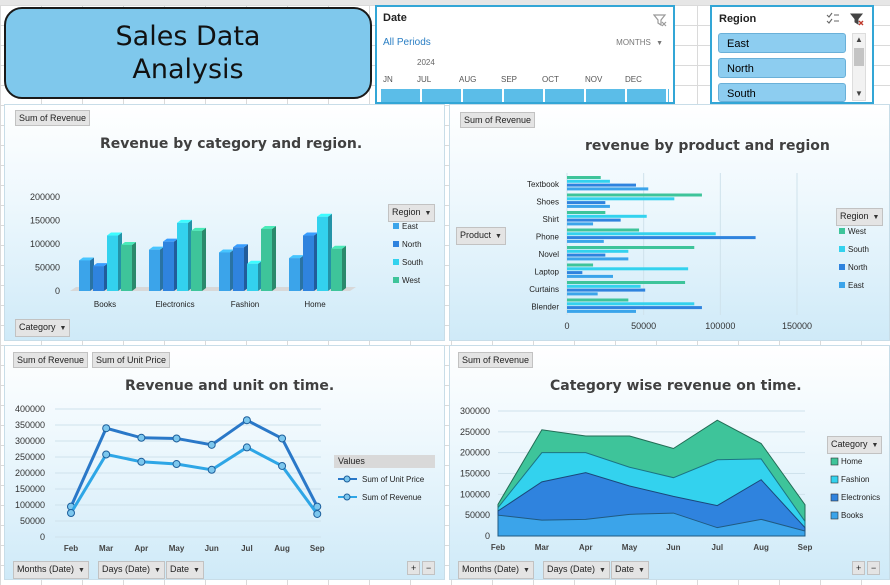  What do you see at coordinates (45, 221) in the screenshot?
I see `y-tick-label: 150000` at bounding box center [45, 221].